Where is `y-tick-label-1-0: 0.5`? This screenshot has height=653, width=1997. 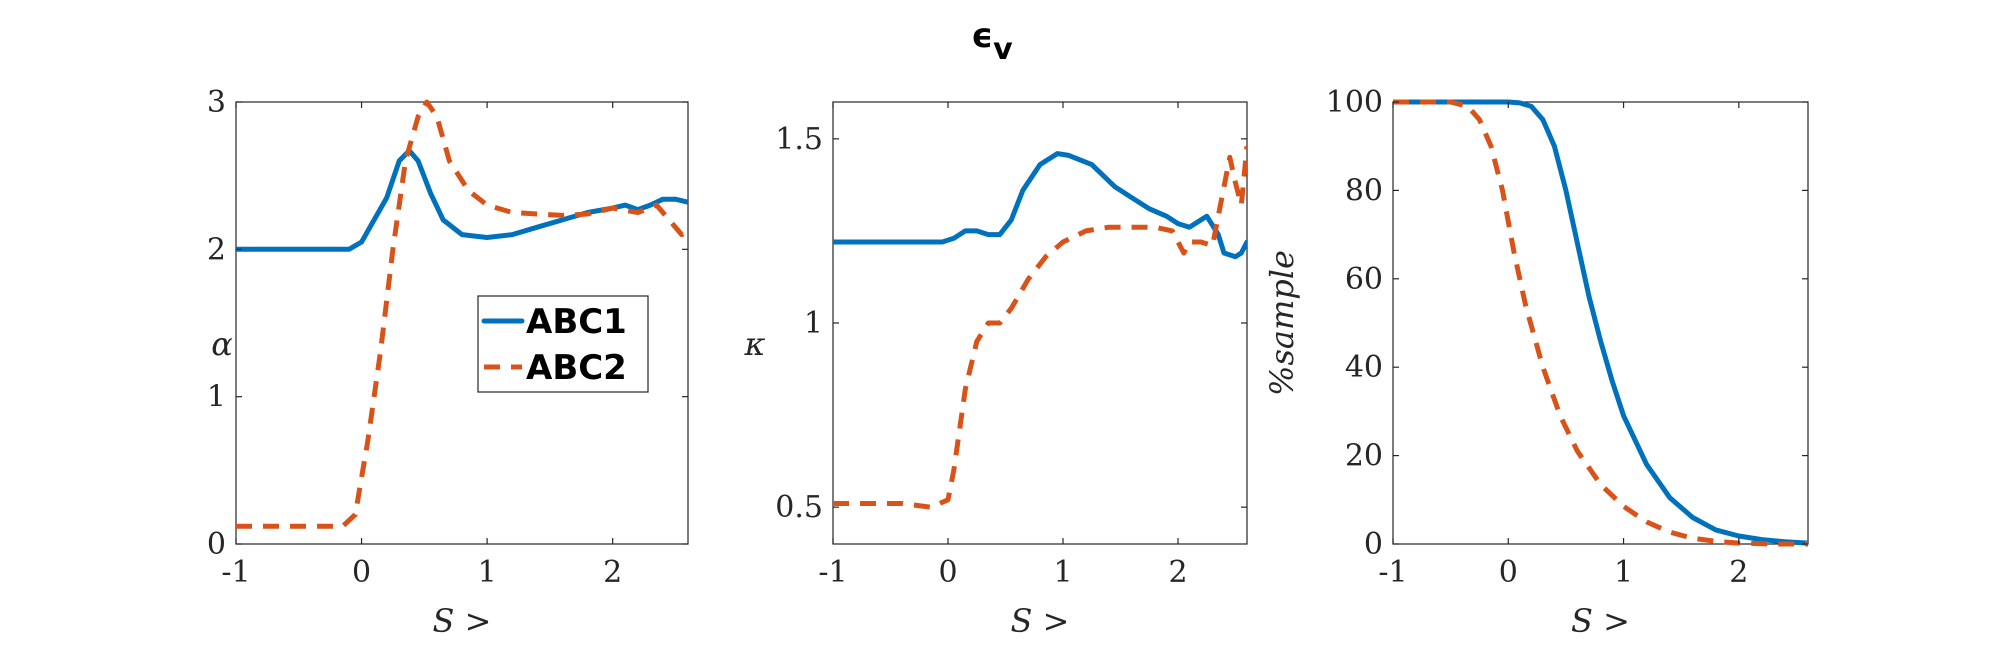
y-tick-label-1-0: 0.5 is located at coordinates (799, 507).